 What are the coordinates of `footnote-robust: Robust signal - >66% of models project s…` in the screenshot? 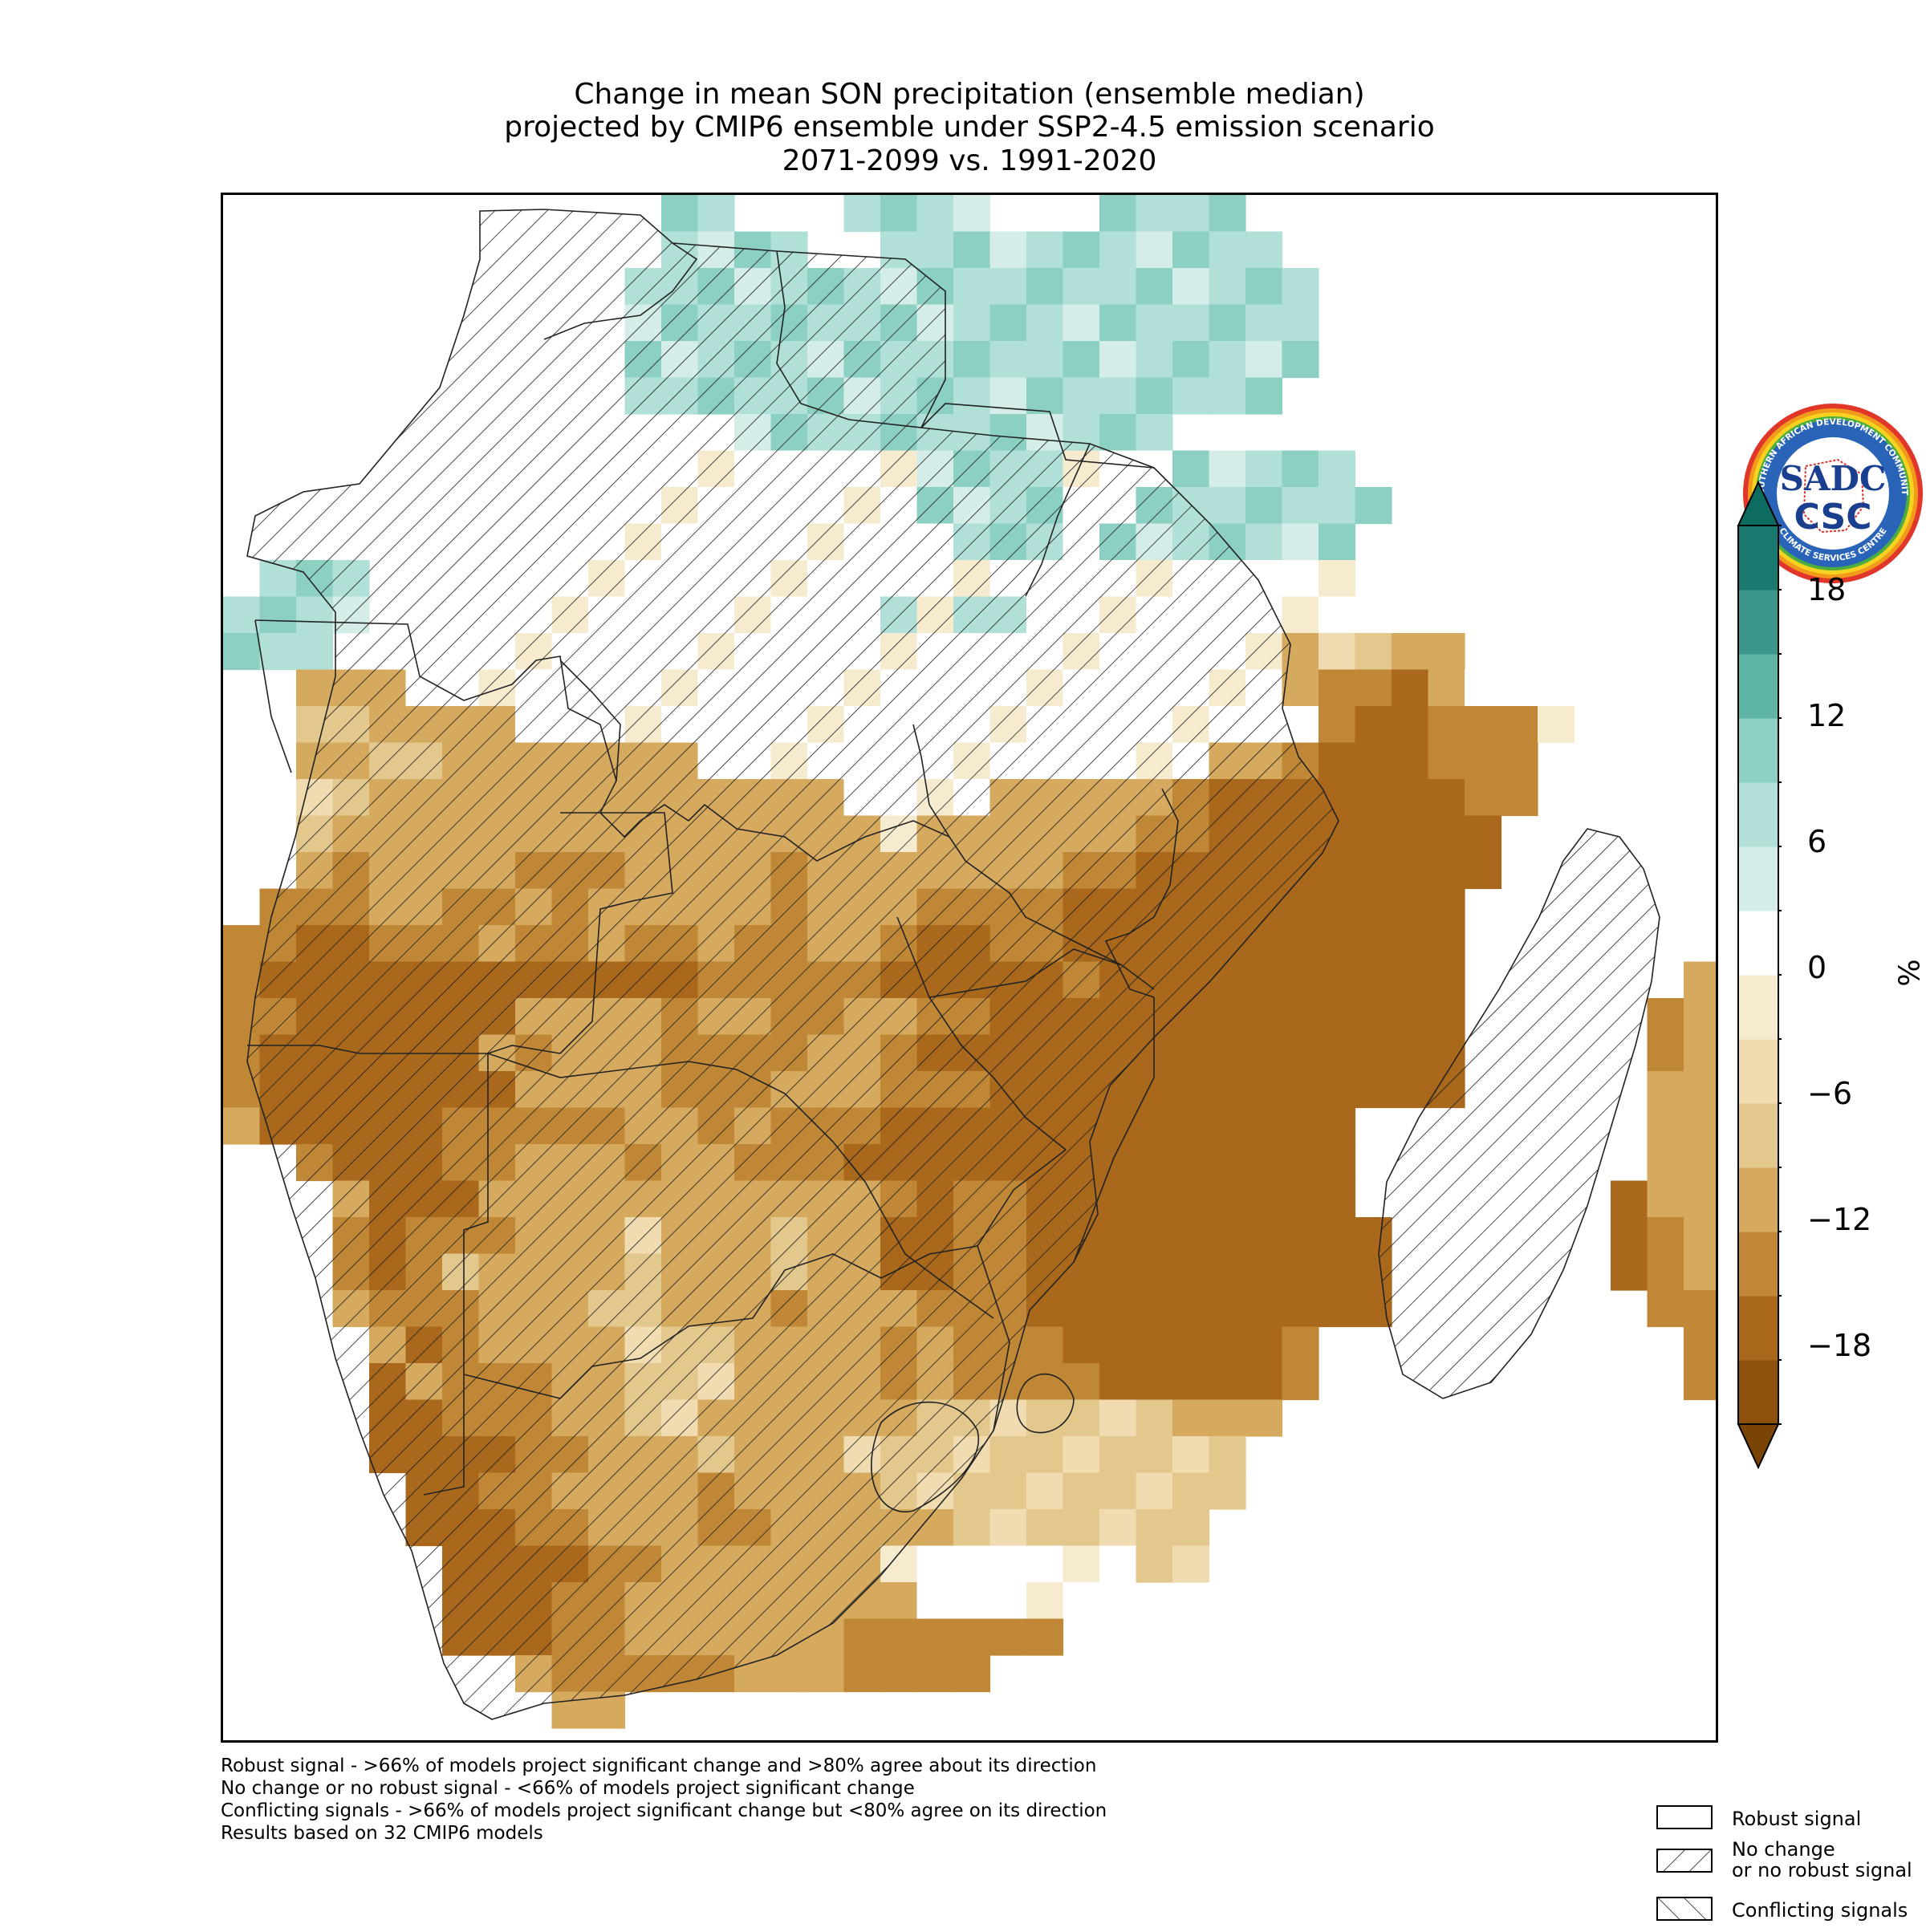 It's located at (658, 1766).